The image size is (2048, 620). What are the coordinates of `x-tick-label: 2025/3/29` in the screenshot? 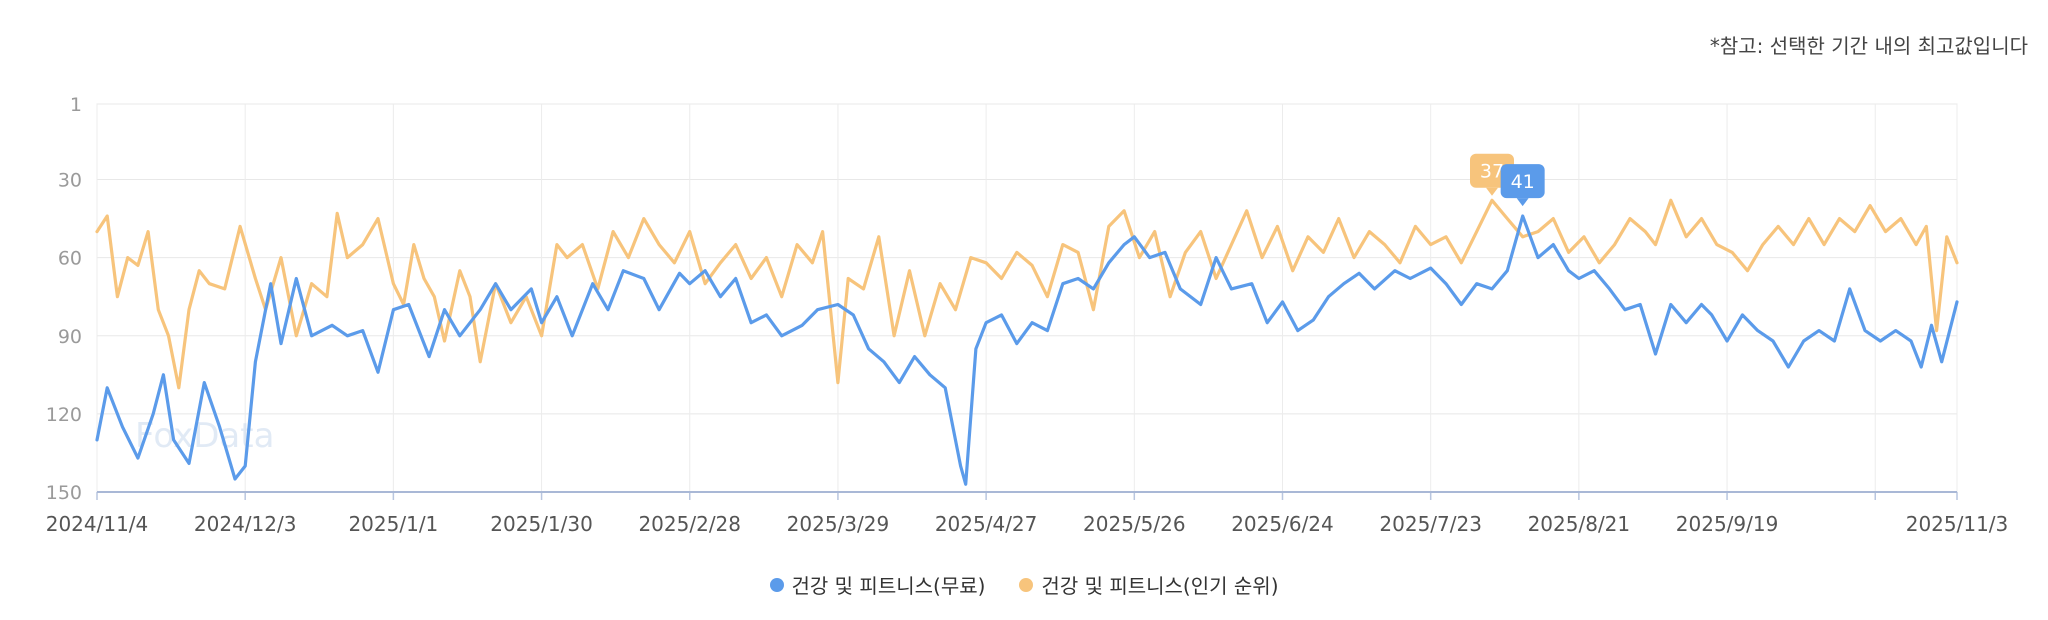 It's located at (838, 524).